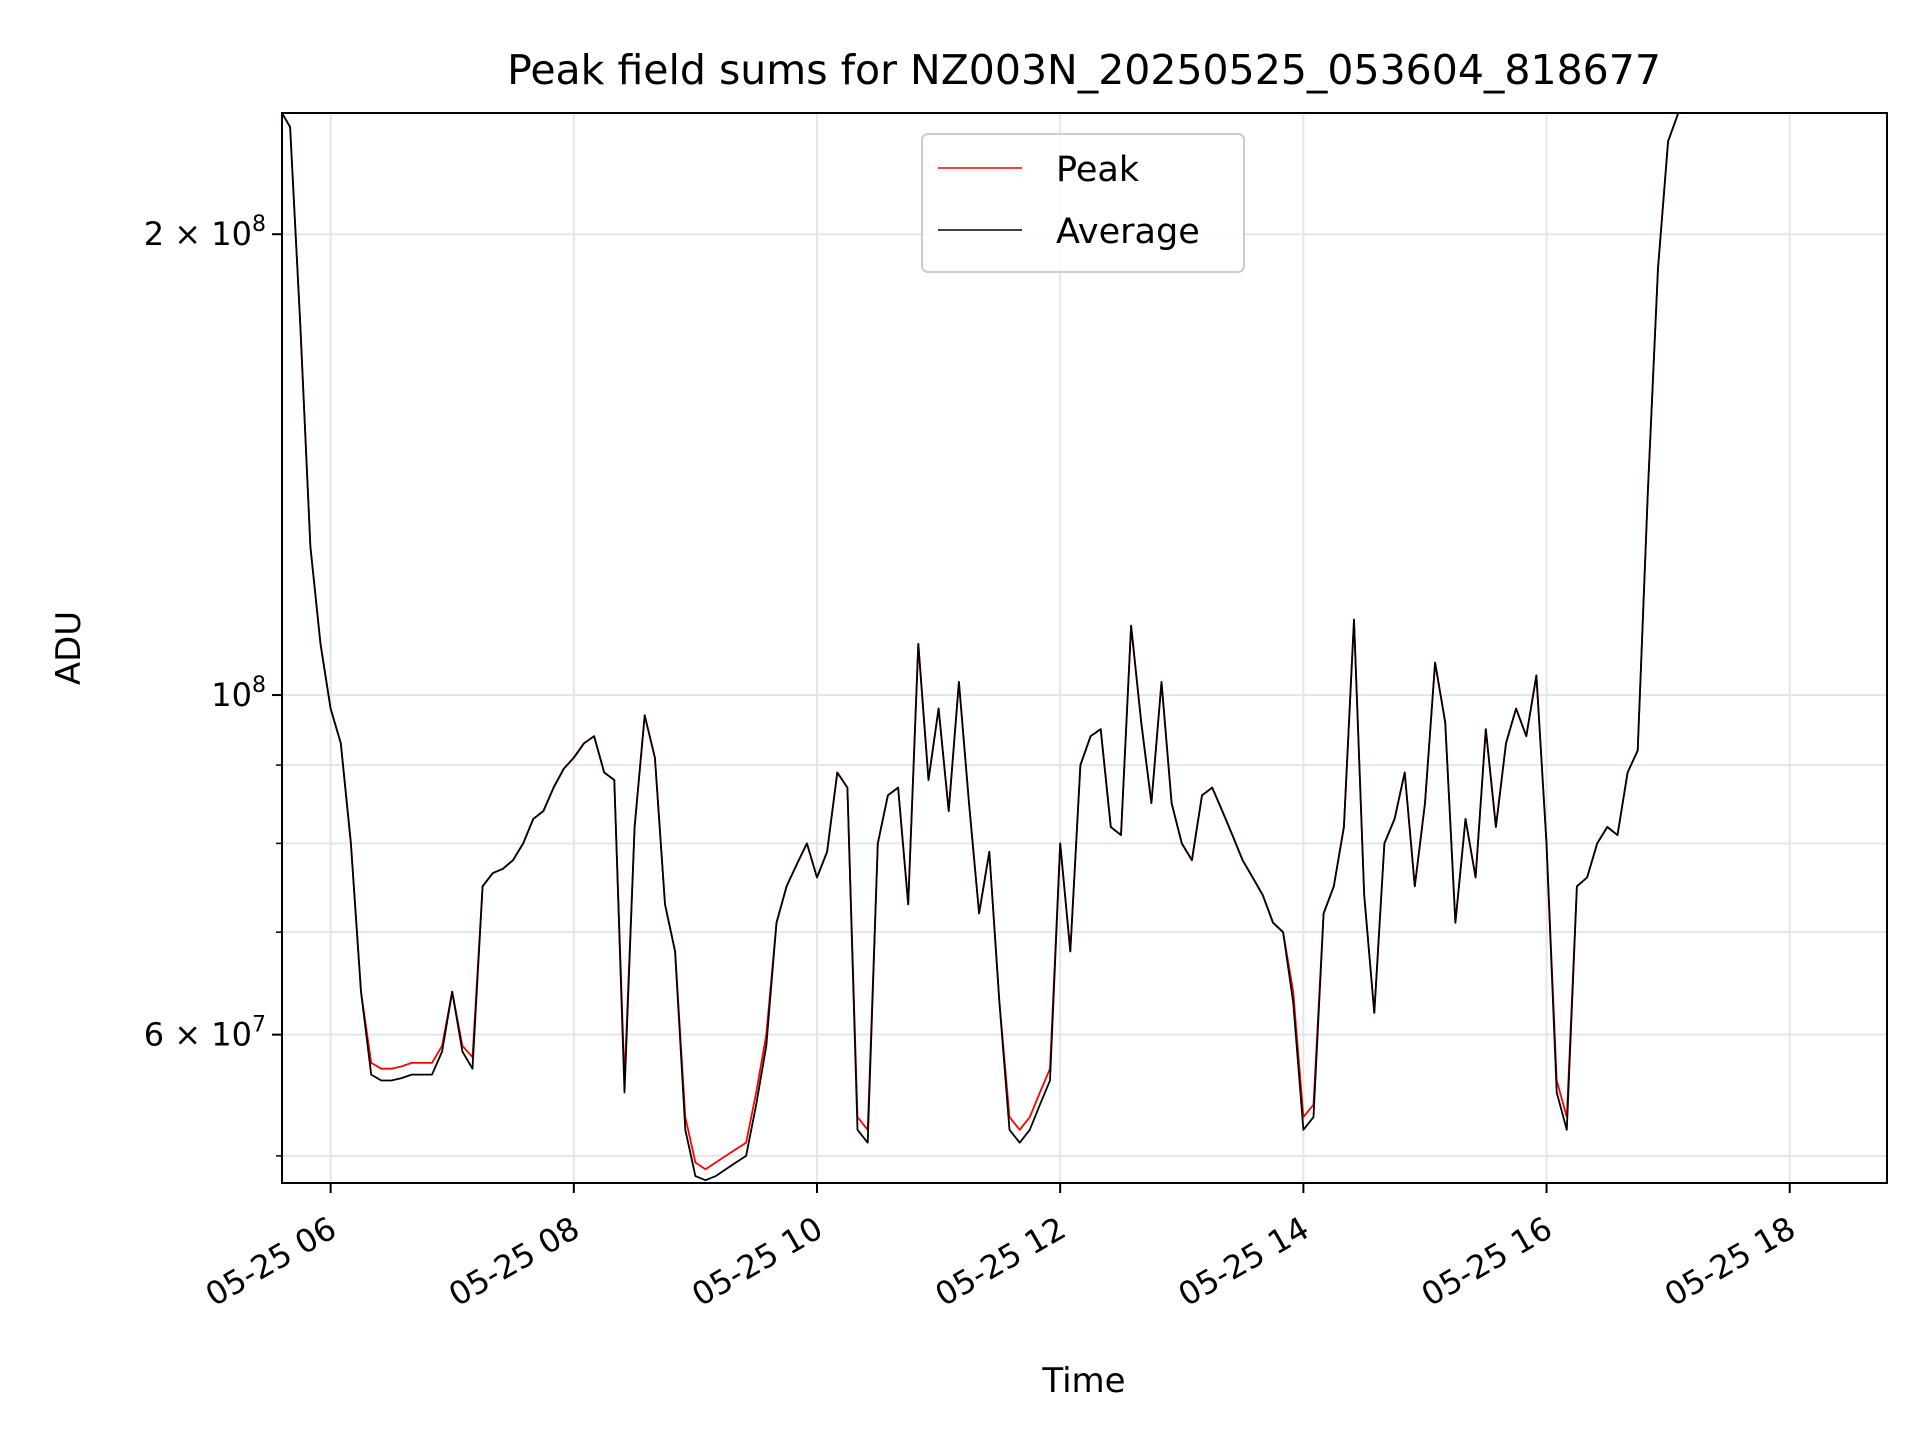  I want to click on y-axis-label: ADU, so click(69, 648).